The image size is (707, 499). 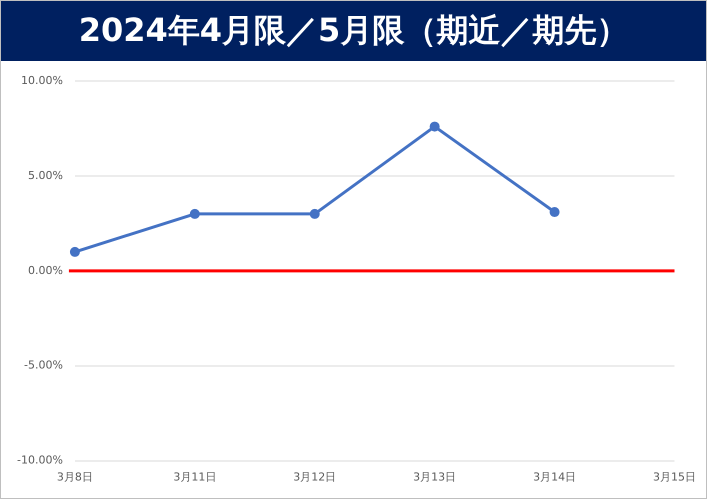 I want to click on x-tick-label: 3月14日, so click(x=554, y=477).